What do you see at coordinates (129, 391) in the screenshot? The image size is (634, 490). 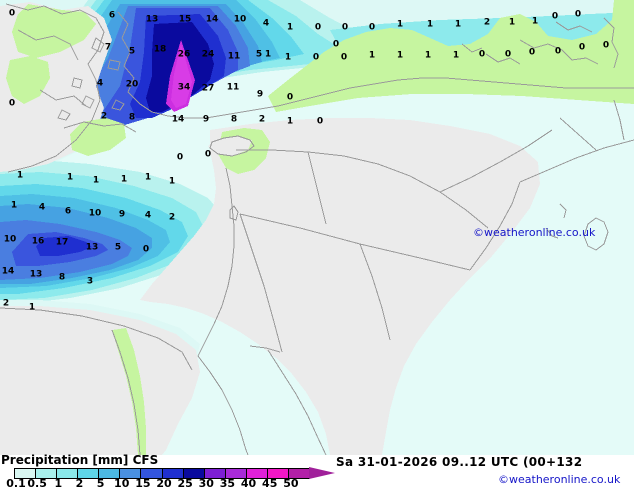 I see `veg-nile` at bounding box center [129, 391].